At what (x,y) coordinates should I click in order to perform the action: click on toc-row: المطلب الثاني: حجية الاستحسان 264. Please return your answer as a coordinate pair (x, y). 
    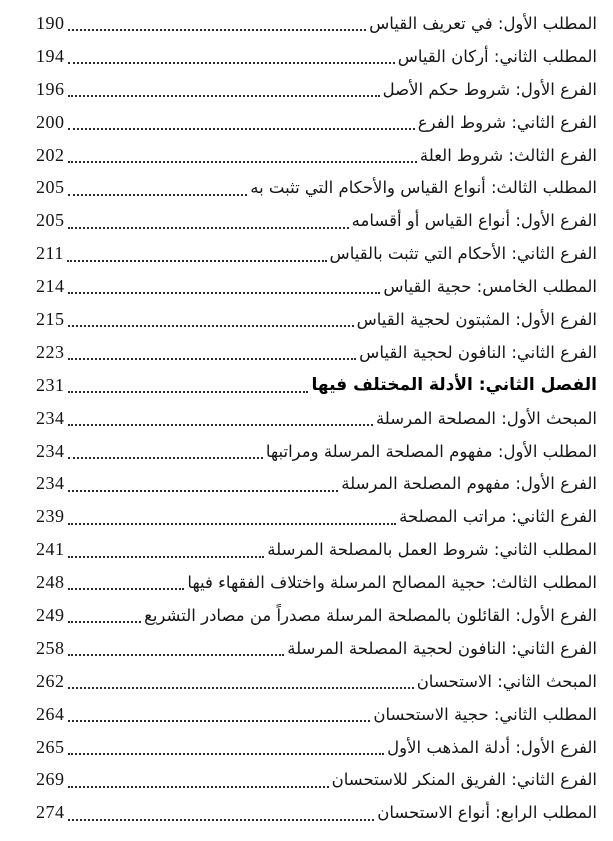
    Looking at the image, I should click on (316, 714).